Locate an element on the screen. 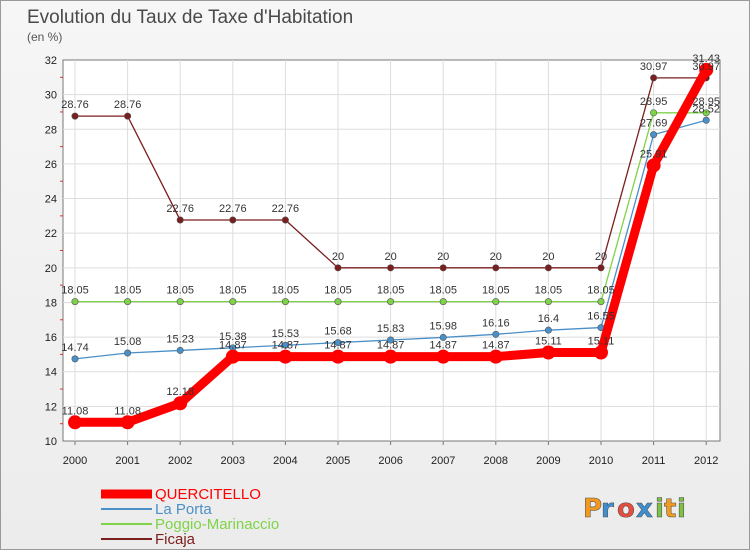  data-label: 25.91 is located at coordinates (654, 154).